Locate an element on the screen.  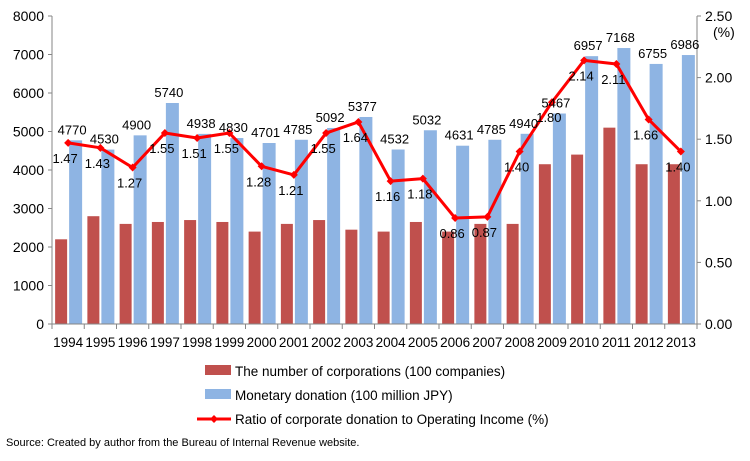
x-tick-label: 2007 is located at coordinates (487, 342).